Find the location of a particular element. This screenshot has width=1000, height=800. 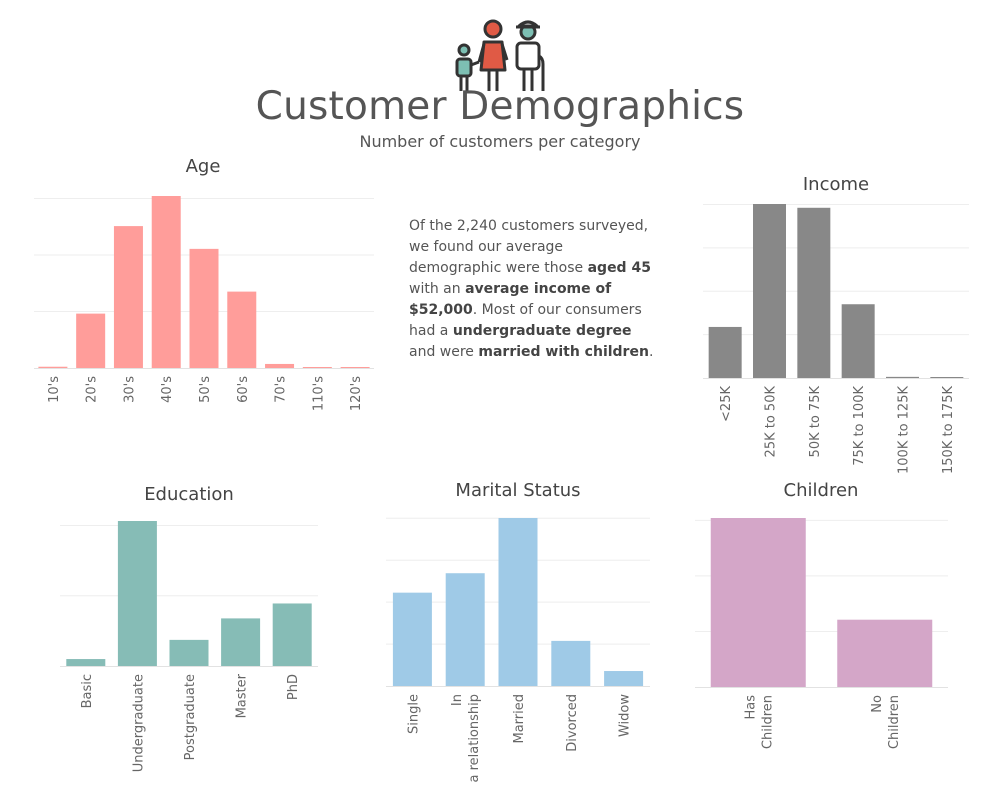

svg-text: 110's is located at coordinates (318, 393).